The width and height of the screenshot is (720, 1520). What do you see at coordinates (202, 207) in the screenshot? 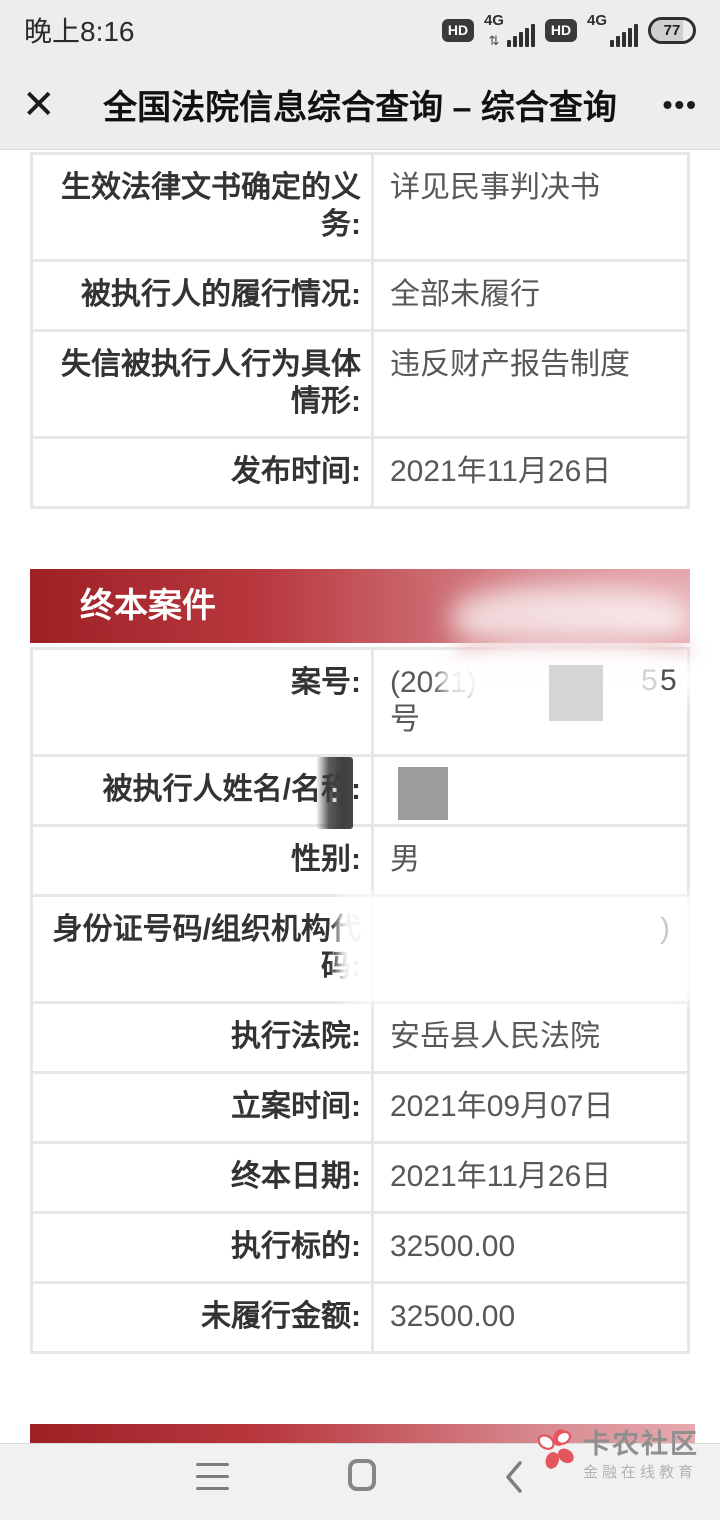
I see `row-label: 生效法律文书确定的义务:` at bounding box center [202, 207].